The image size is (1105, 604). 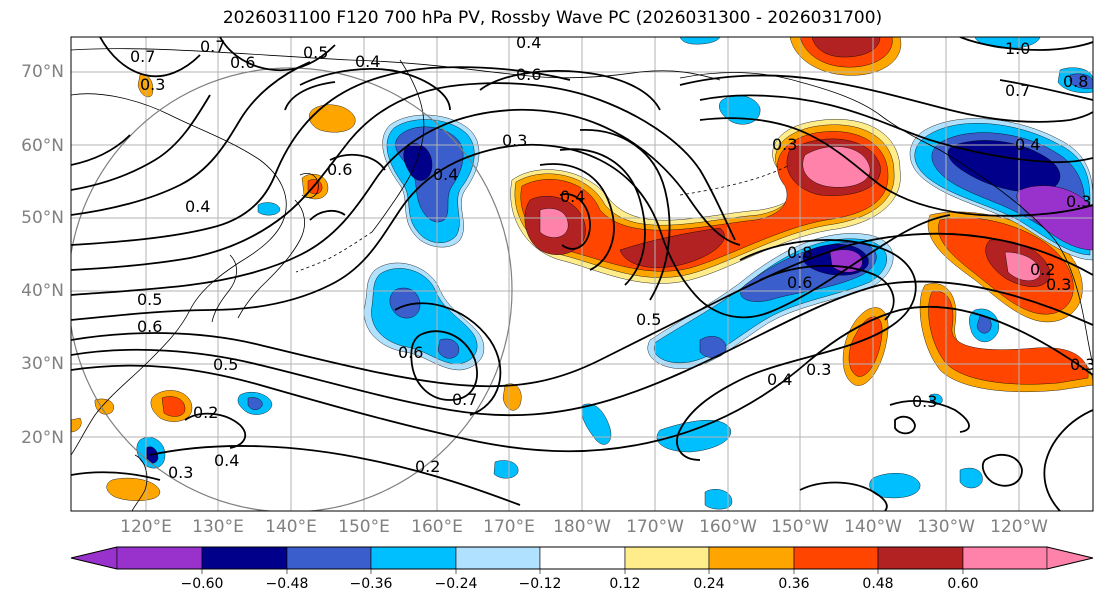 I want to click on lat-label-70n: 70°N, so click(x=42, y=72).